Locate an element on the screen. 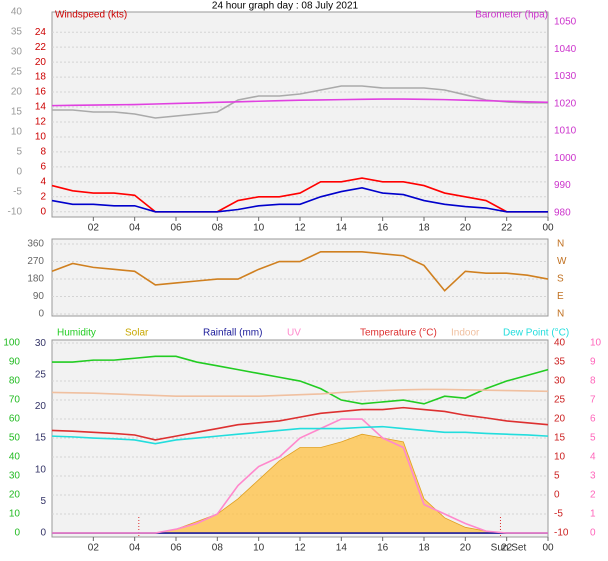 This screenshot has width=608, height=561. y-tick-label: 270 is located at coordinates (35, 261).